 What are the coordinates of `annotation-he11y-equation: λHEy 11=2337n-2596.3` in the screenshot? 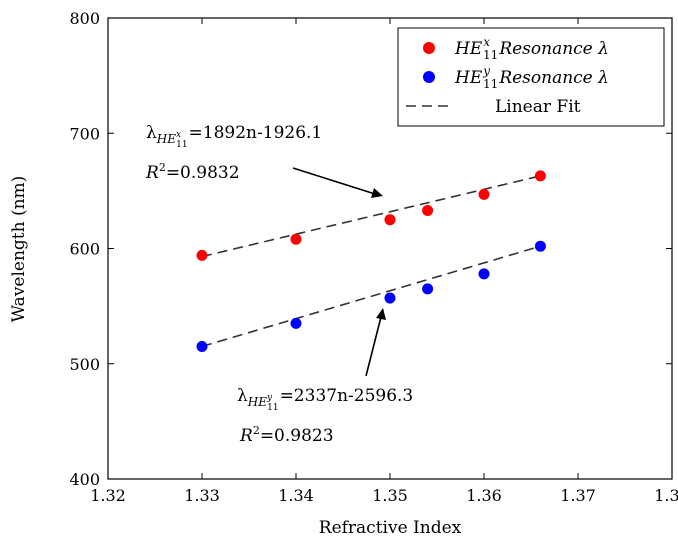 It's located at (325, 399).